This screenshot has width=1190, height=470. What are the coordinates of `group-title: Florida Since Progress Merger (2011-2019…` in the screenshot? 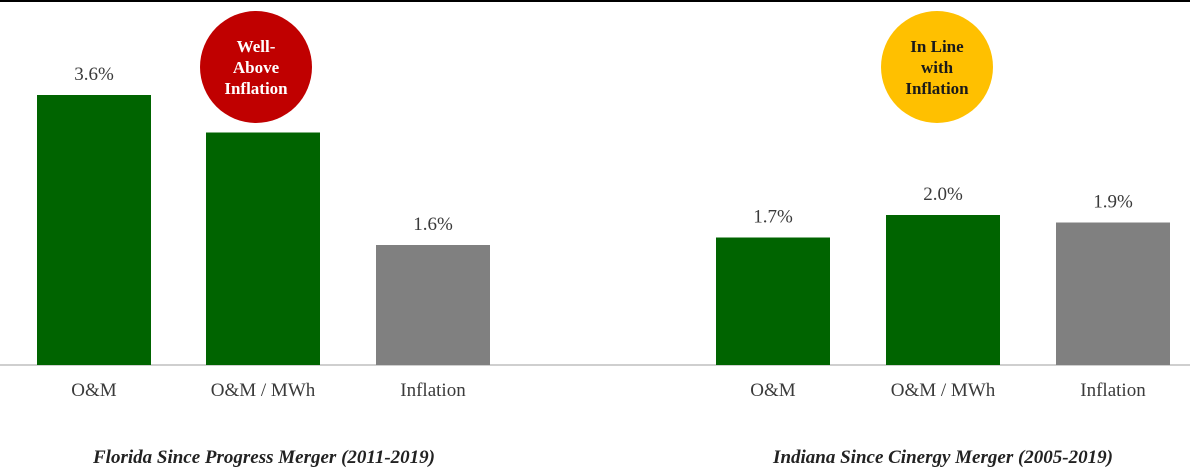 It's located at (263, 457).